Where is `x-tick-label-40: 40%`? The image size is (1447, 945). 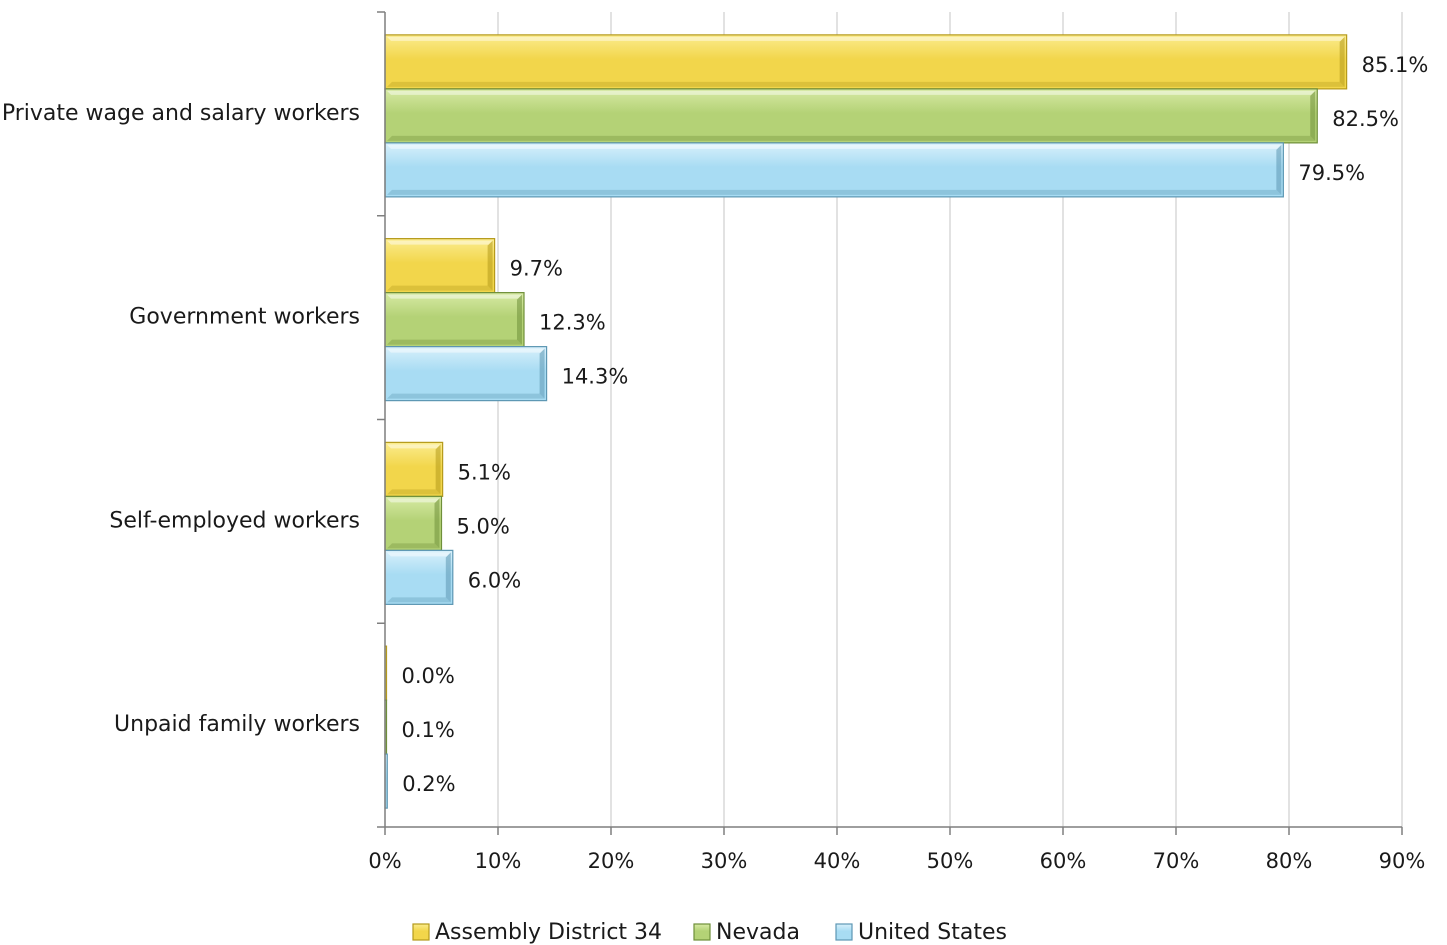
x-tick-label-40: 40% is located at coordinates (837, 861).